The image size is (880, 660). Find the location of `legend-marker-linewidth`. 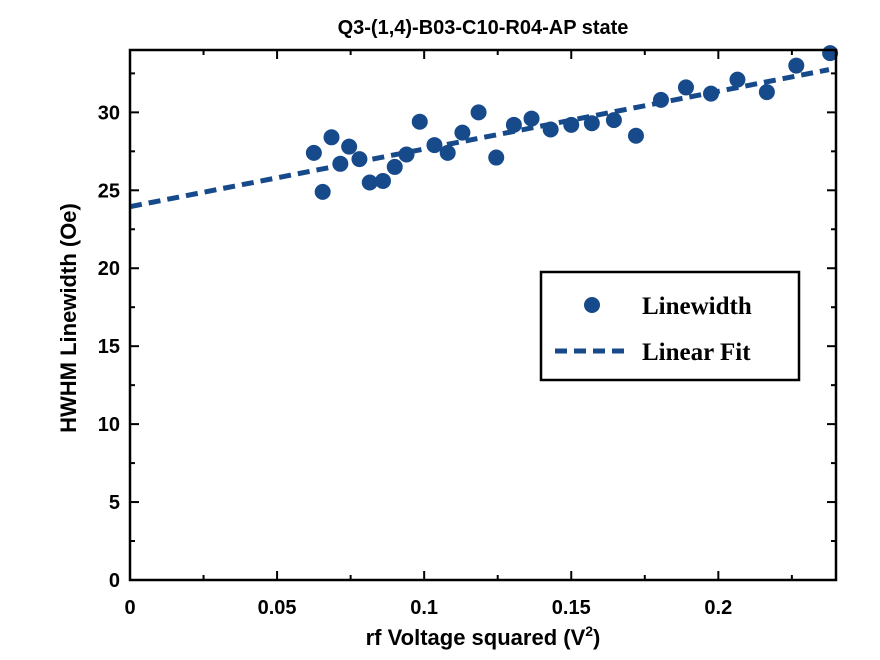

legend-marker-linewidth is located at coordinates (592, 305).